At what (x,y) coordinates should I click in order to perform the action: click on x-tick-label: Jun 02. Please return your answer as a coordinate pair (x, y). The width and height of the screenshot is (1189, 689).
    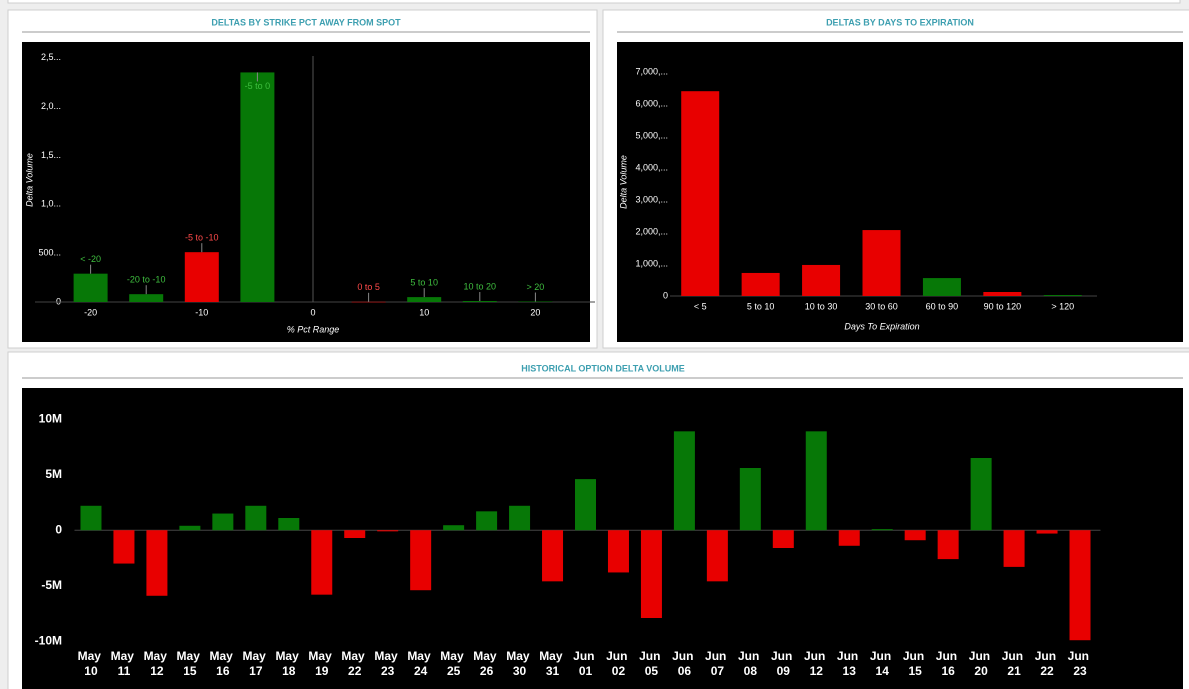
    Looking at the image, I should click on (618, 663).